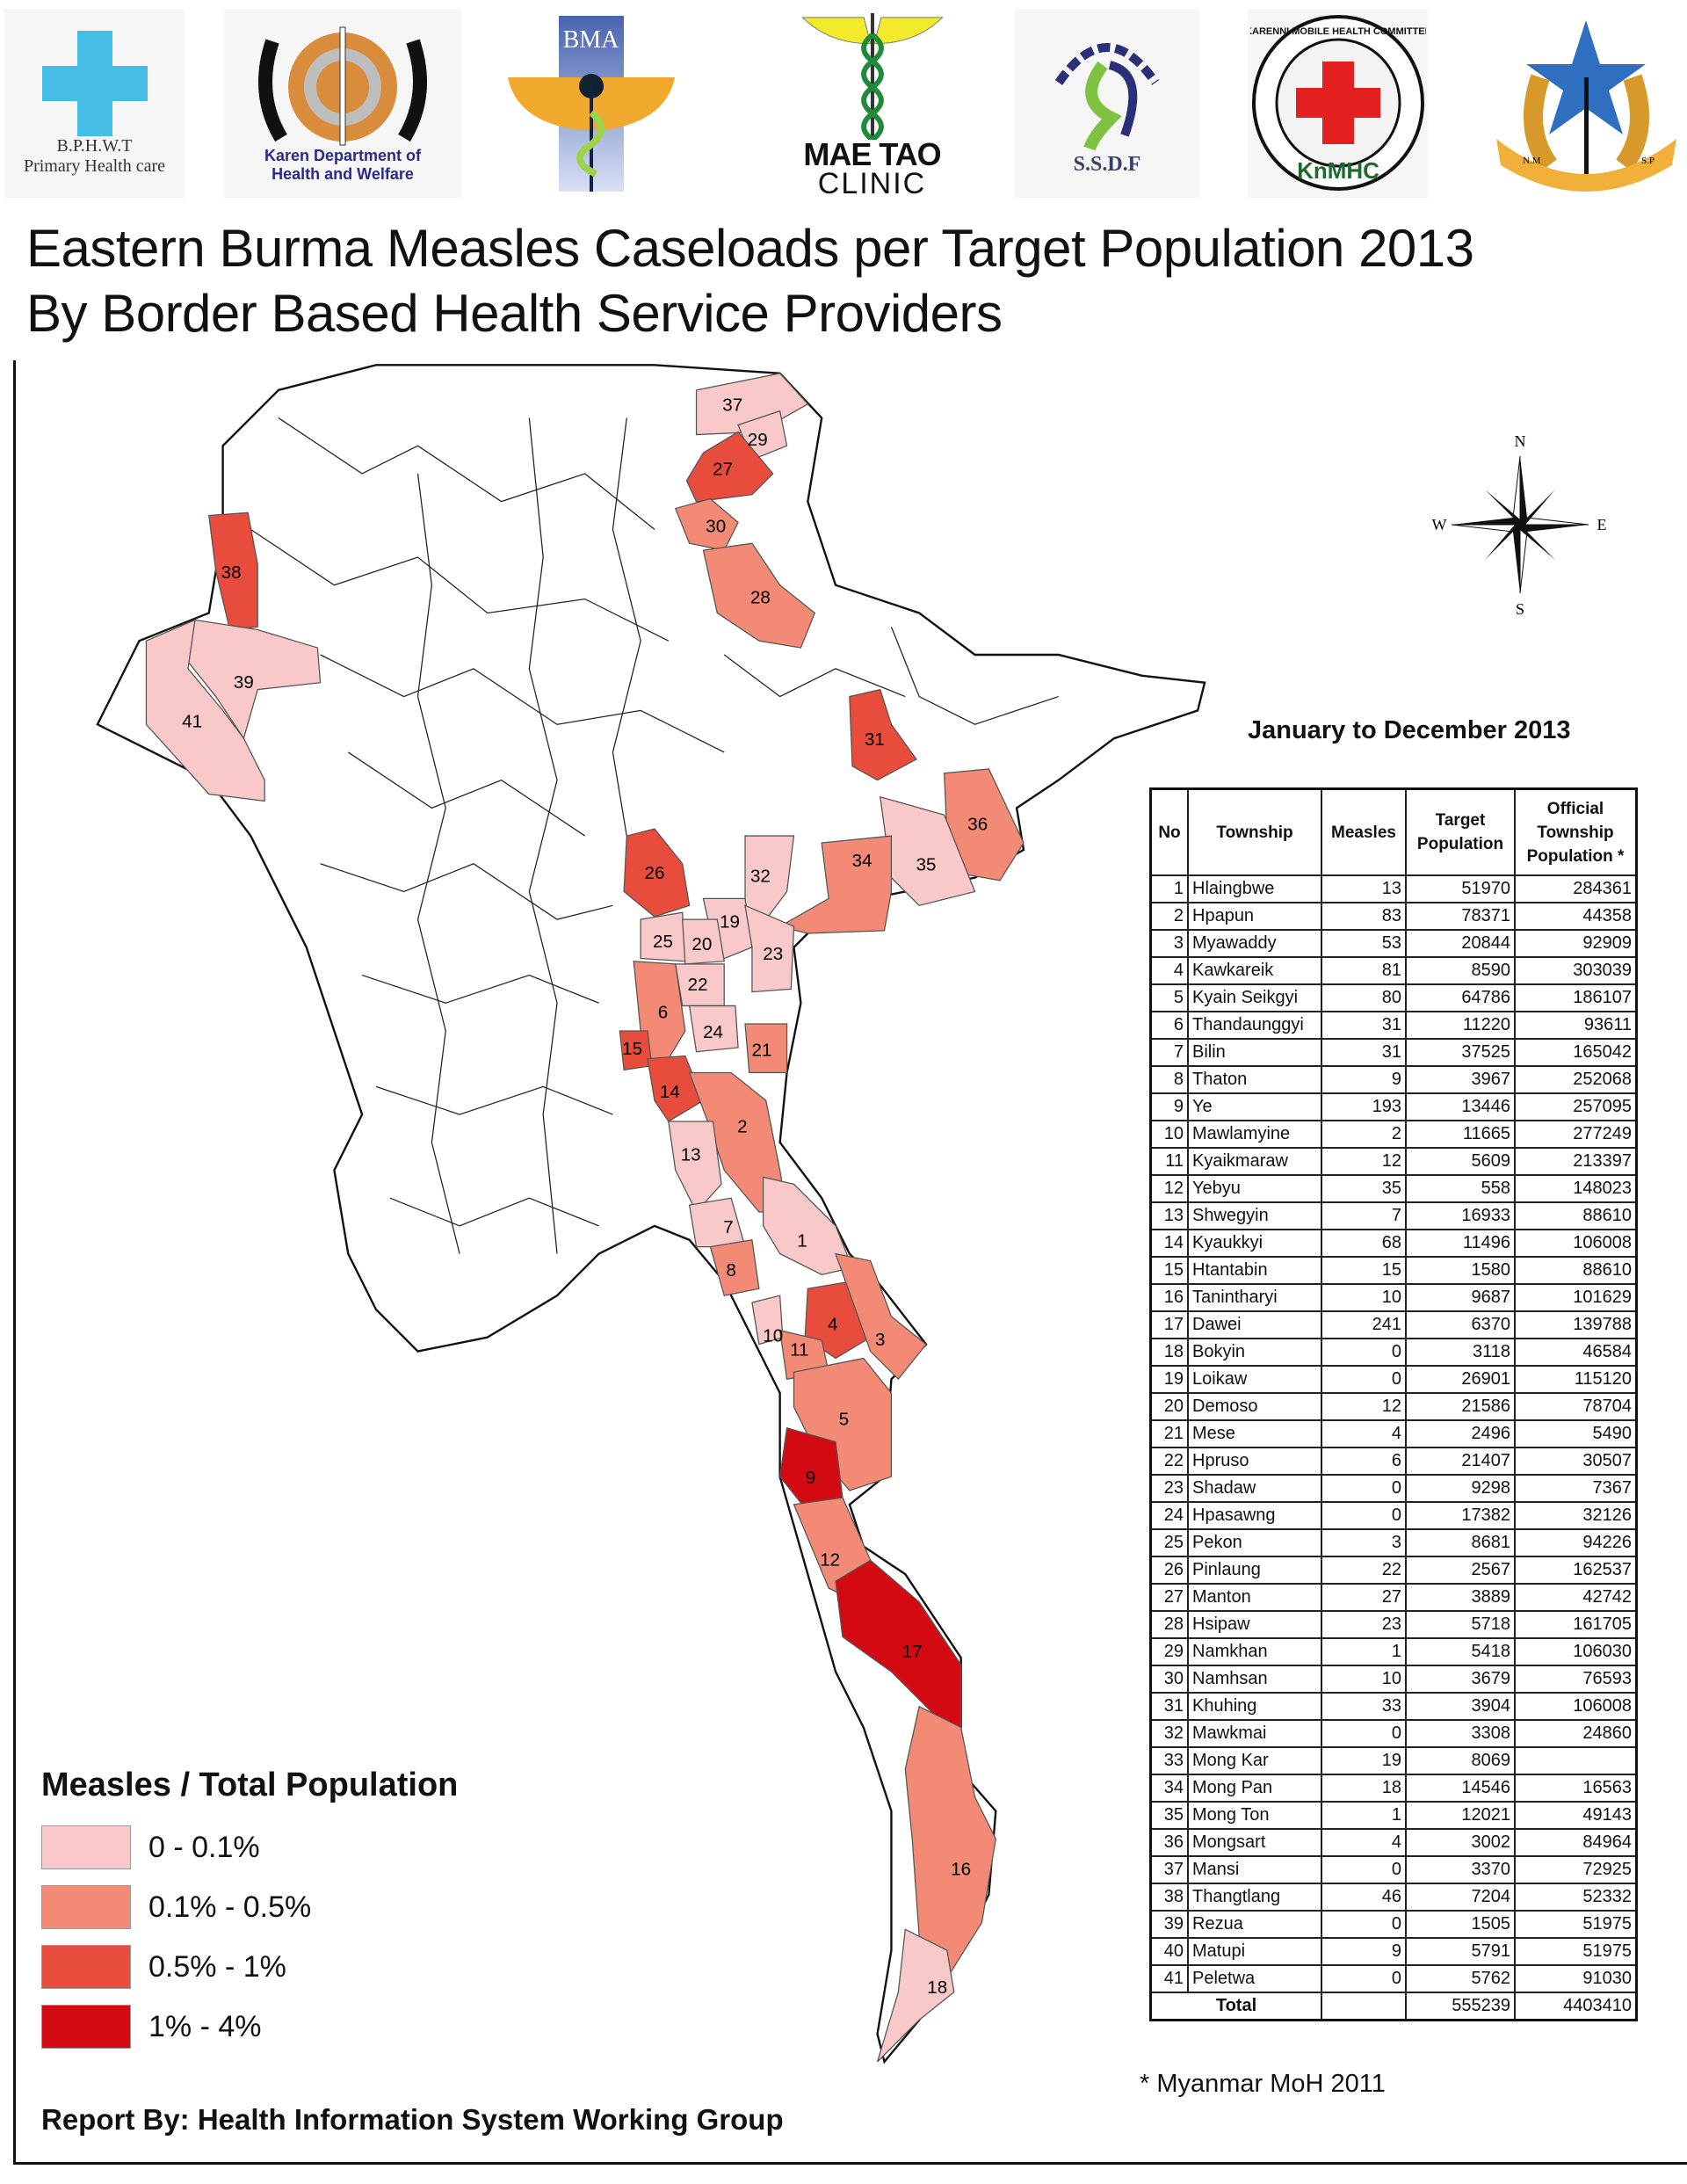 The height and width of the screenshot is (2184, 1687). I want to click on row-measles: 13, so click(1364, 888).